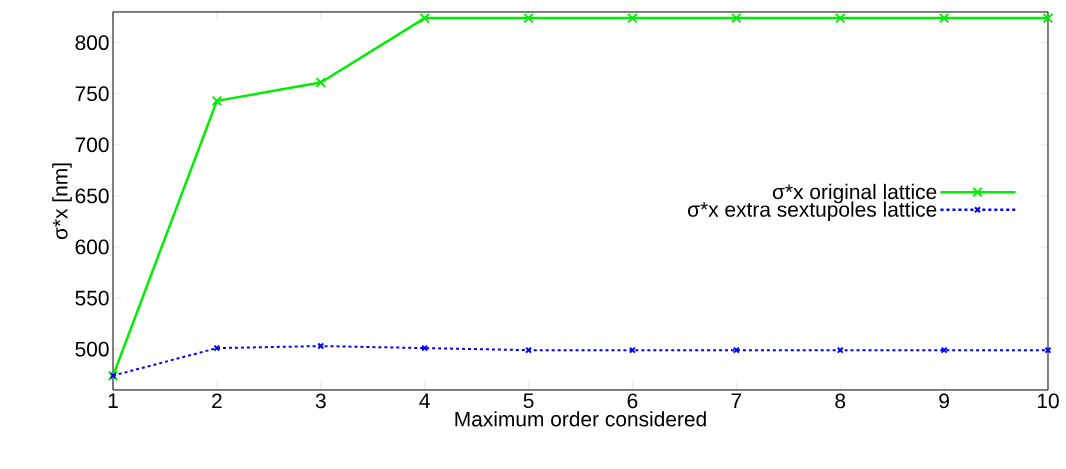 The image size is (1066, 469). Describe the element at coordinates (580, 419) in the screenshot. I see `x-axis-title: Maximum order considered` at that location.